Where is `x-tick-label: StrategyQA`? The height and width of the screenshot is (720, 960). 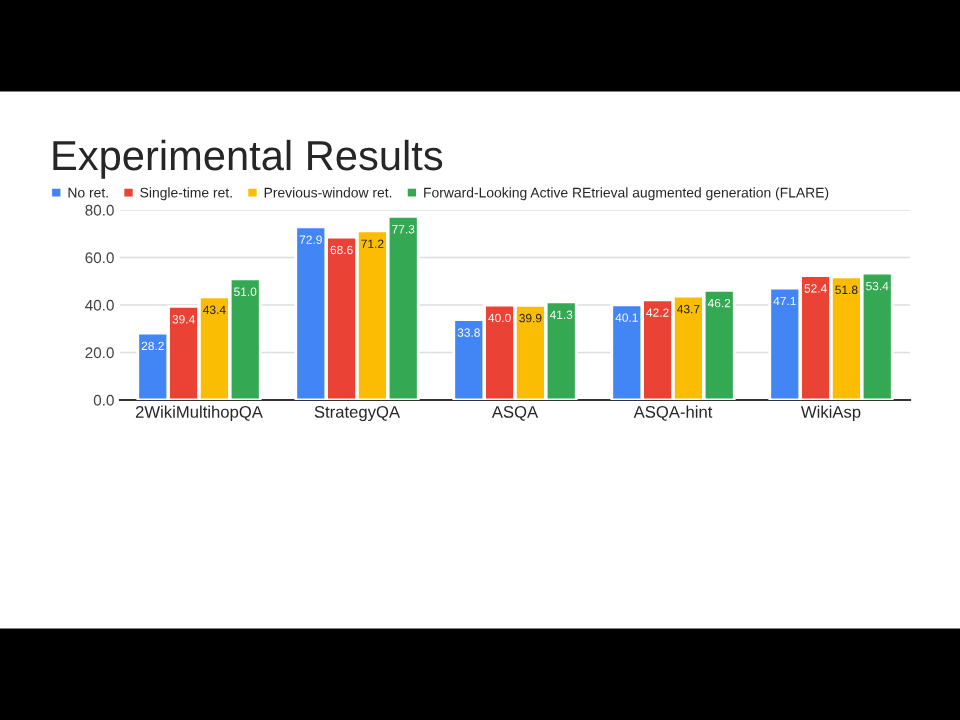 x-tick-label: StrategyQA is located at coordinates (357, 414).